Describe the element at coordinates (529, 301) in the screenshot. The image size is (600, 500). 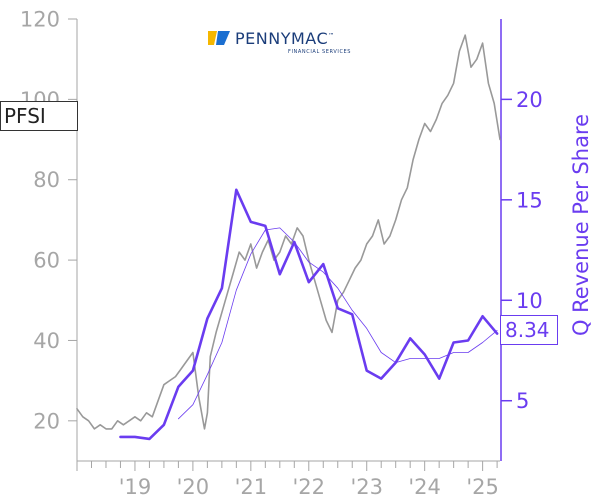
I see `right-tick-label: 10` at that location.